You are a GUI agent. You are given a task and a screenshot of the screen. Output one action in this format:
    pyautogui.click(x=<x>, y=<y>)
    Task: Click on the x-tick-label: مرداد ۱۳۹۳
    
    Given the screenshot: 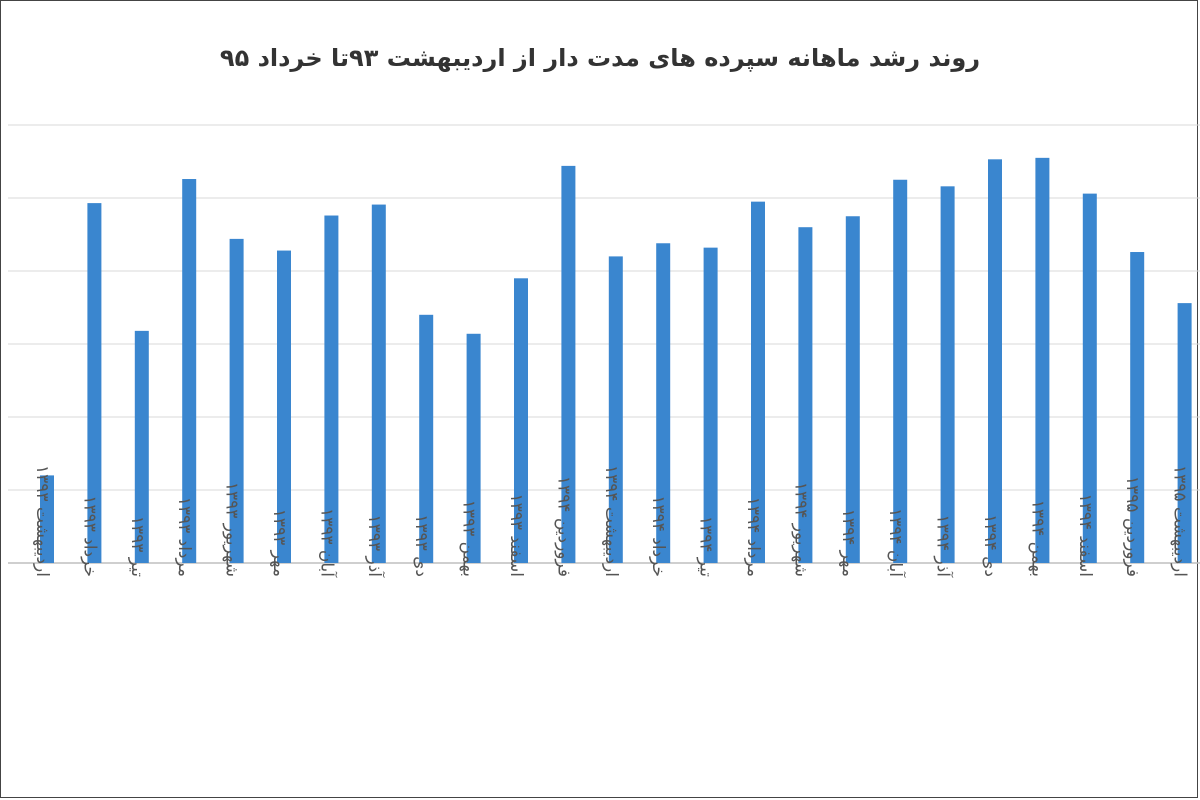 What is the action you would take?
    pyautogui.click(x=184, y=537)
    